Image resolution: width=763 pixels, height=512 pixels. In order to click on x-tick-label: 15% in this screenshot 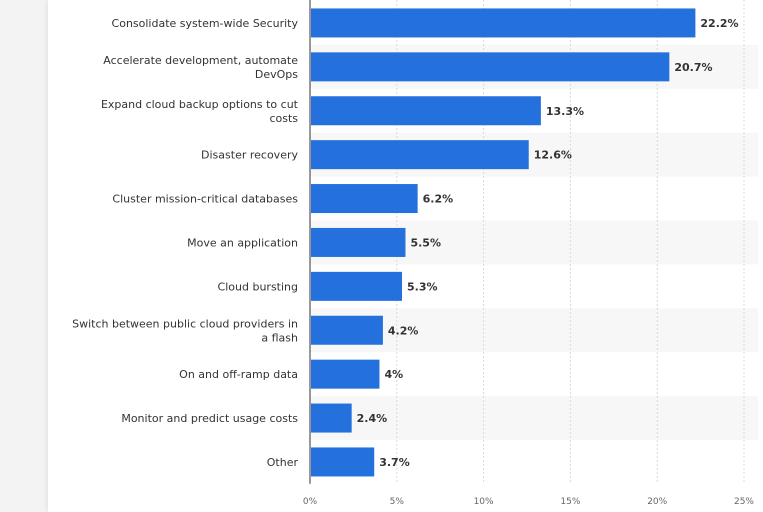, I will do `click(570, 502)`.